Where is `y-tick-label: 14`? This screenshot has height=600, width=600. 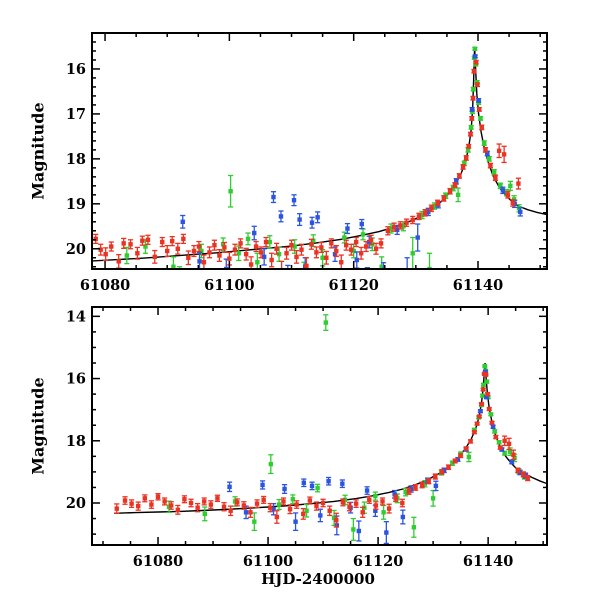 y-tick-label: 14 is located at coordinates (76, 316).